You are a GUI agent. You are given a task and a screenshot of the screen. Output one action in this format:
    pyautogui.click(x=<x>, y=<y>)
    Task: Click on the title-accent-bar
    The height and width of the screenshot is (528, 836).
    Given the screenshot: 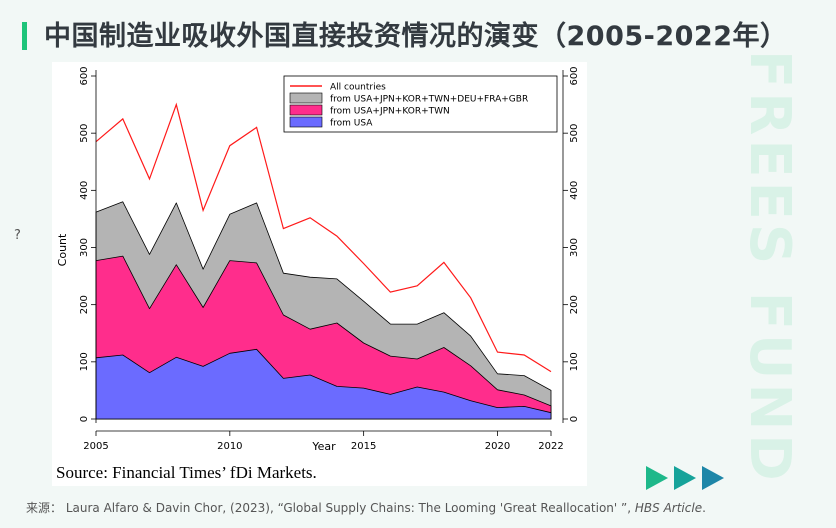 What is the action you would take?
    pyautogui.click(x=24, y=36)
    